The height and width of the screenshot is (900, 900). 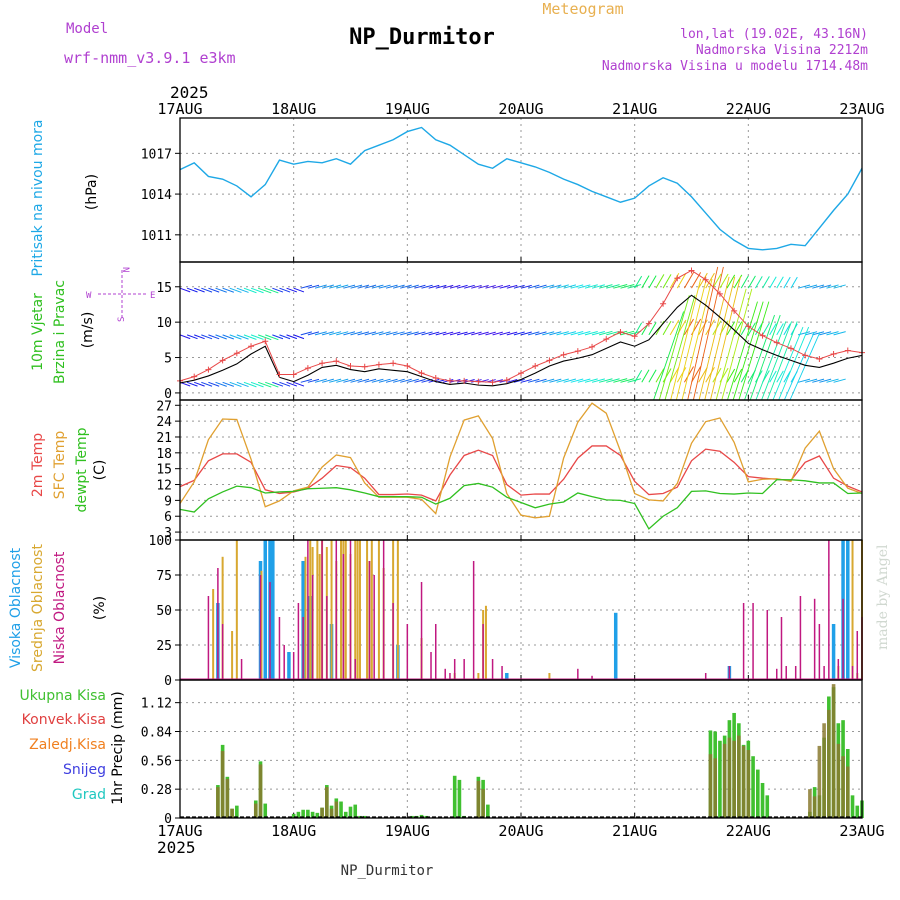 What do you see at coordinates (412, 816) in the screenshot?
I see `precip-total-bar` at bounding box center [412, 816].